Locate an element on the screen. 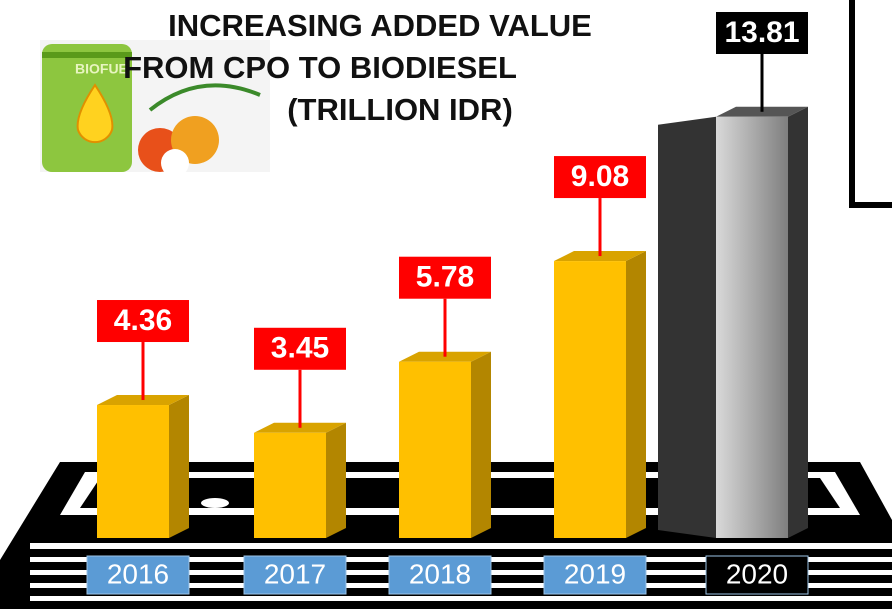  chart-subtitle: (TRILLION IDR) is located at coordinates (400, 109).